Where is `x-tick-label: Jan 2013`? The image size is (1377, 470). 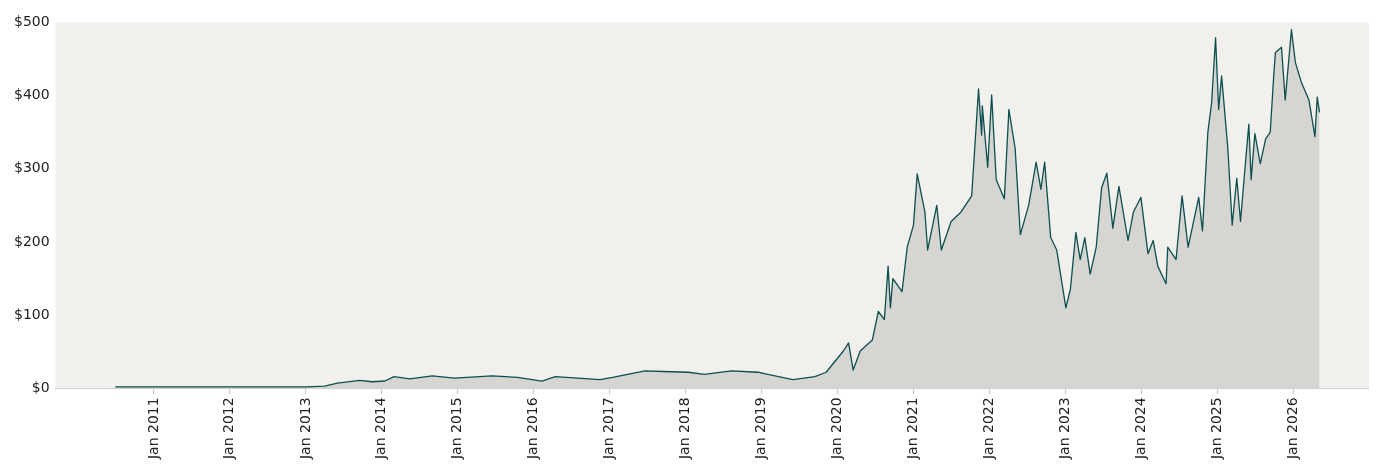 x-tick-label: Jan 2013 is located at coordinates (304, 429).